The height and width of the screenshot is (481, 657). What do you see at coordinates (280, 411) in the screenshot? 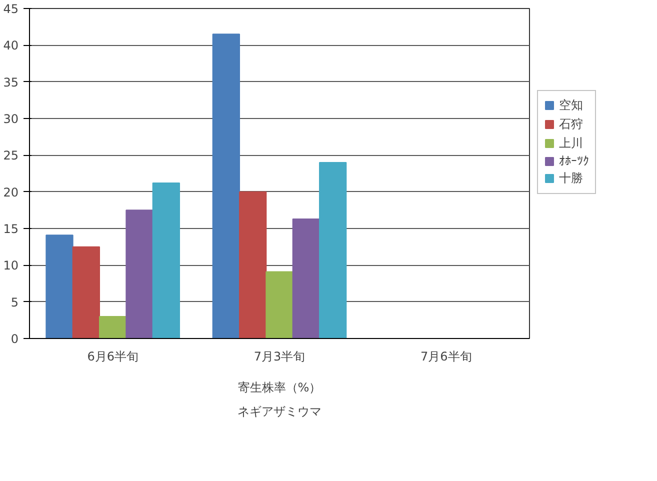
I see `text: ネギアザミウマ` at bounding box center [280, 411].